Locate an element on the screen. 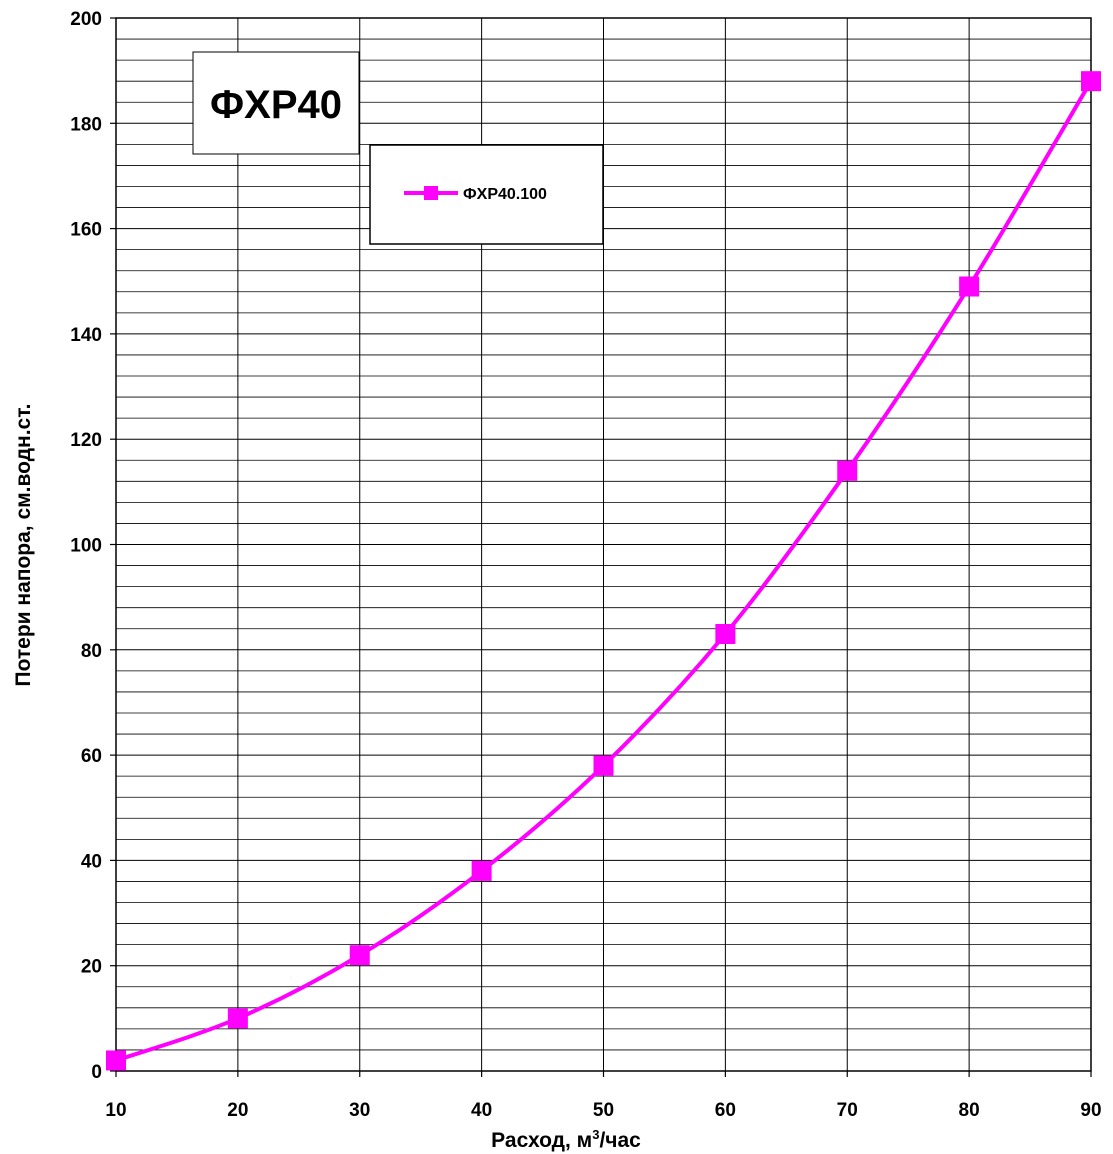 Image resolution: width=1113 pixels, height=1154 pixels. legend: ФХР40.100 is located at coordinates (486, 194).